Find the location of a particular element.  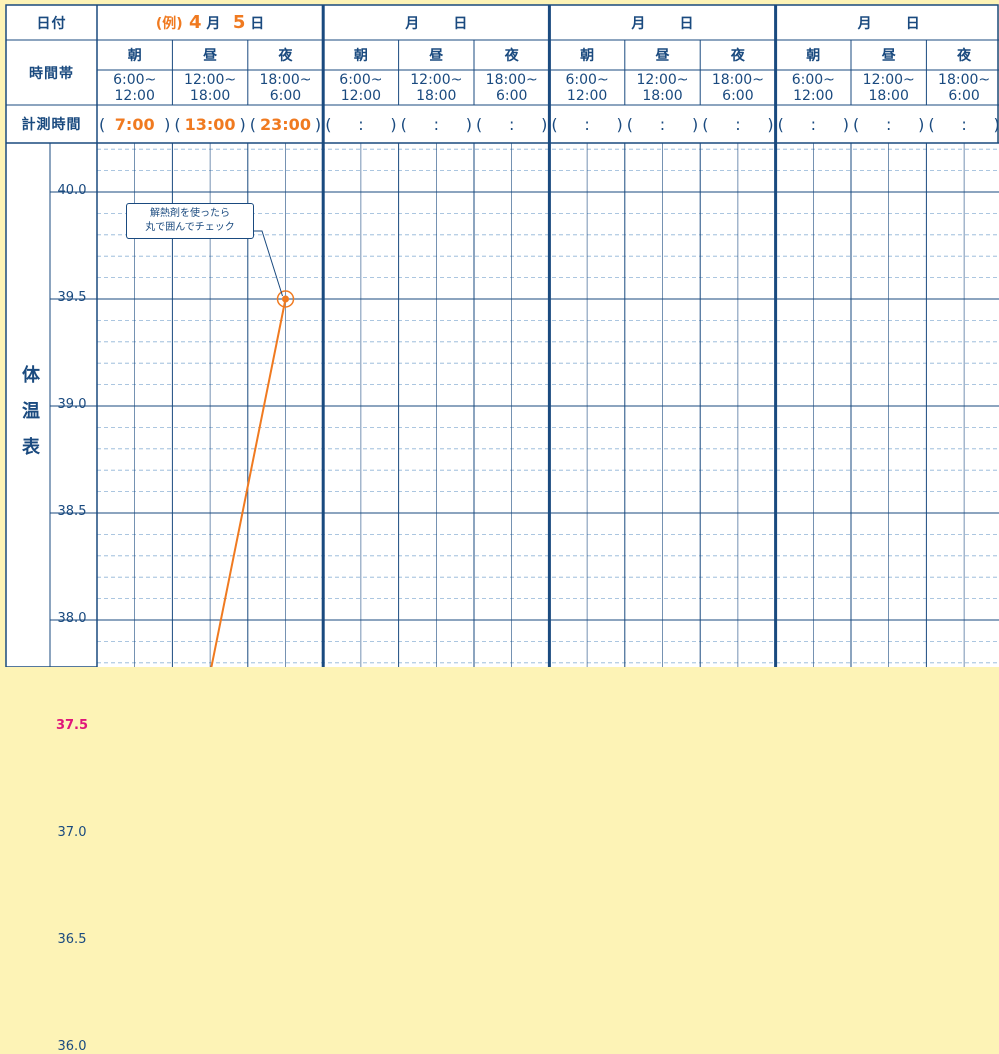

y-tick-label: 38.0 is located at coordinates (72, 618).